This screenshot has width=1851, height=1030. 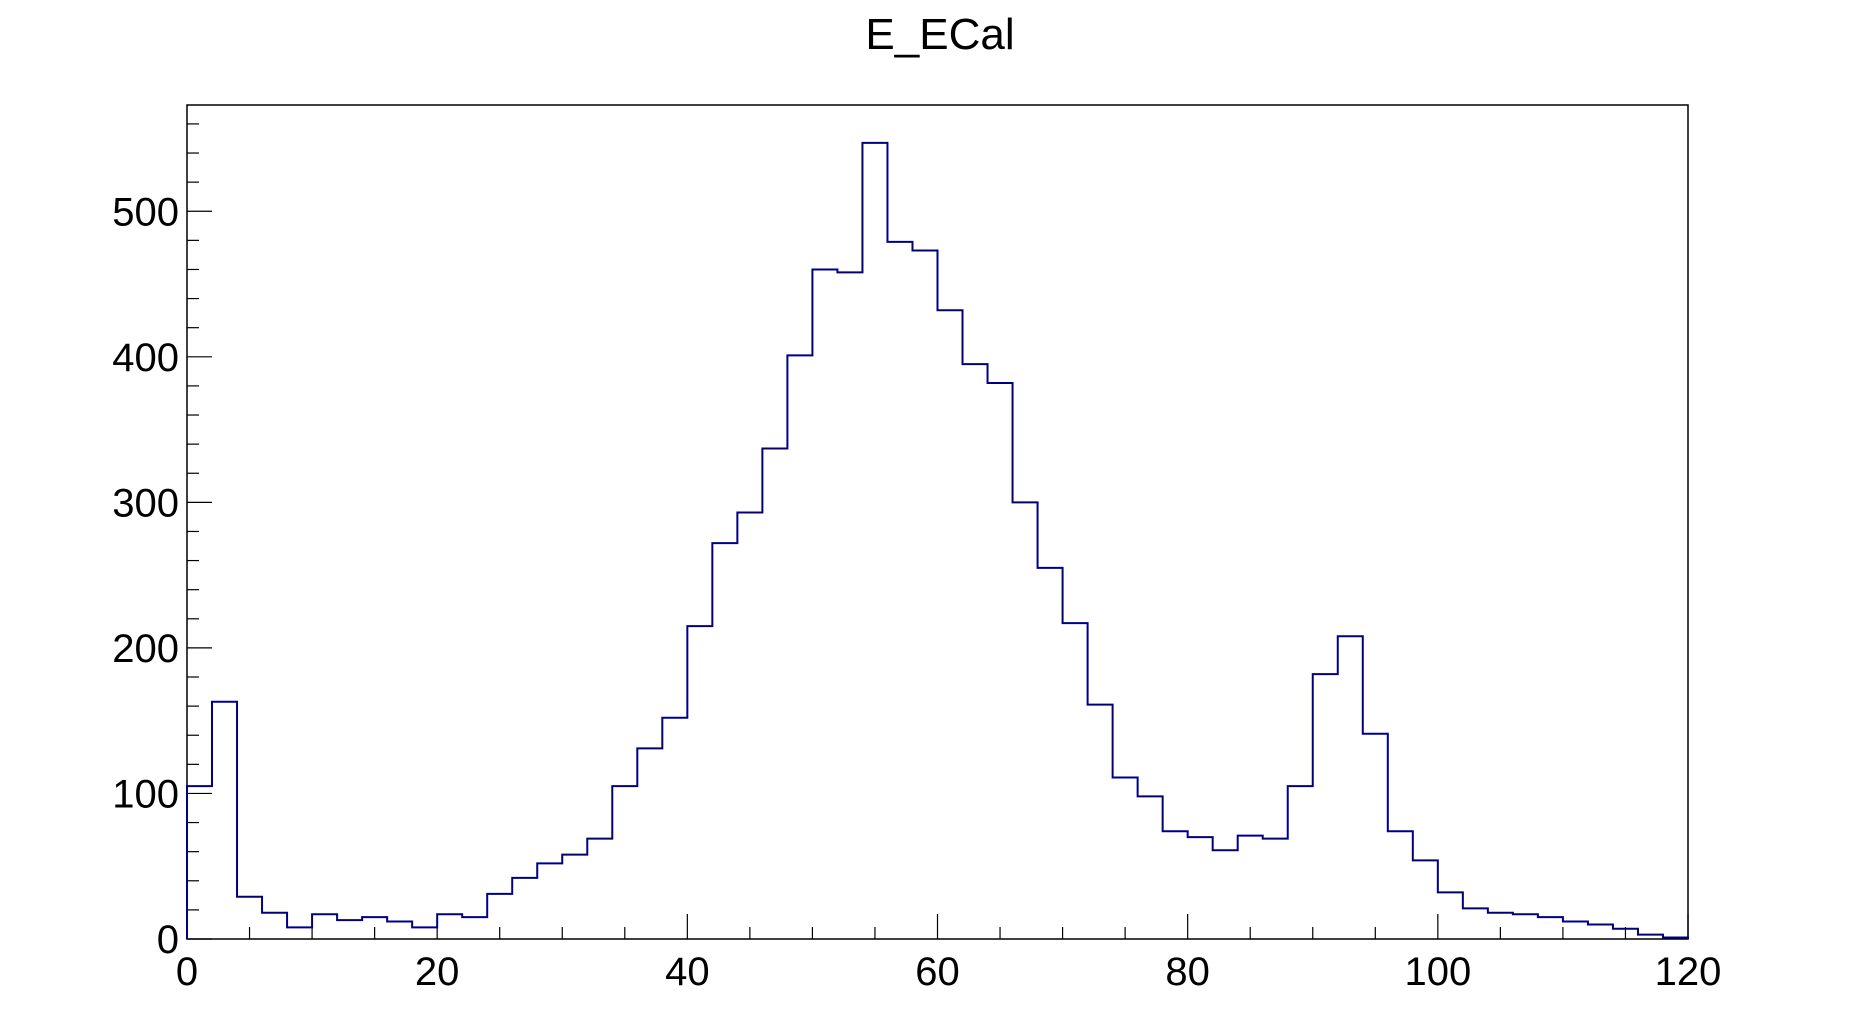 I want to click on y-tick-label: 0, so click(x=168, y=940).